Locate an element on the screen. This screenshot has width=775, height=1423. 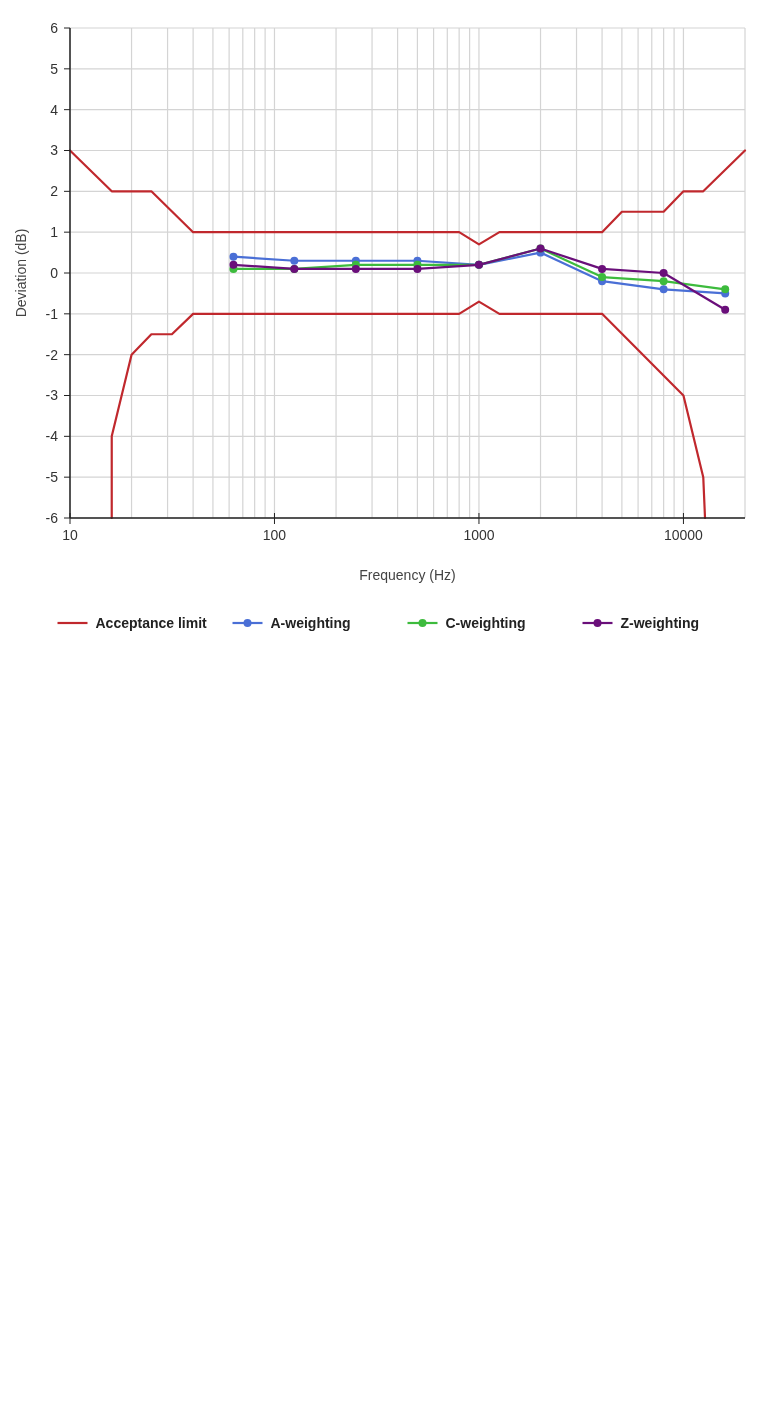
legend-label: Acceptance limit is located at coordinates (151, 622).